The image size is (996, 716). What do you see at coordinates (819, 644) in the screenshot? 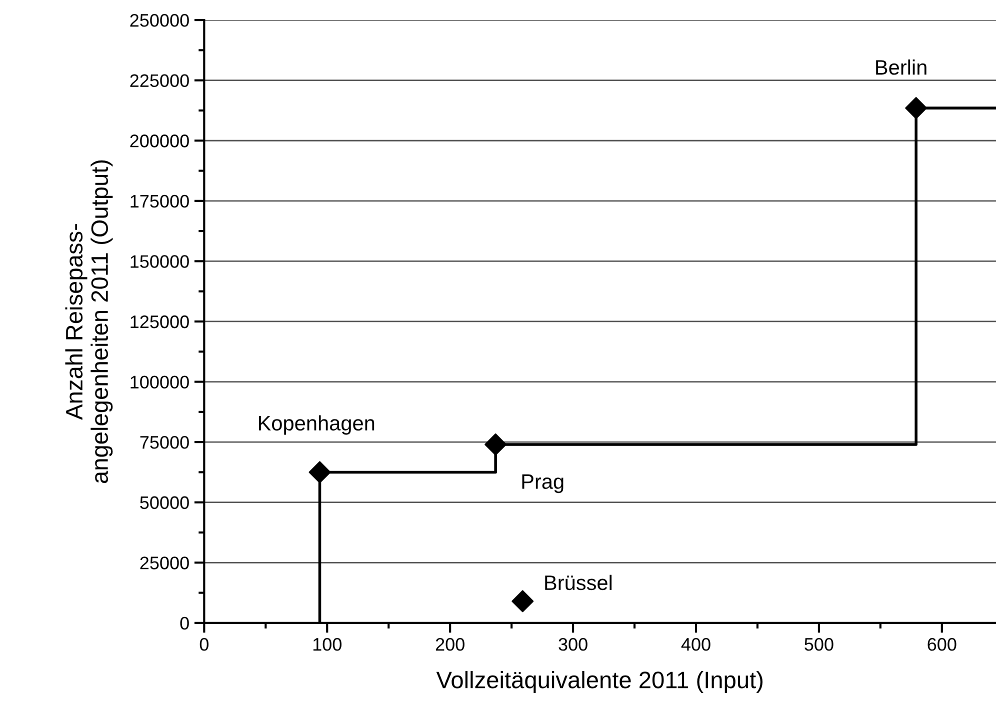
I see `x-tick-label: 500` at bounding box center [819, 644].